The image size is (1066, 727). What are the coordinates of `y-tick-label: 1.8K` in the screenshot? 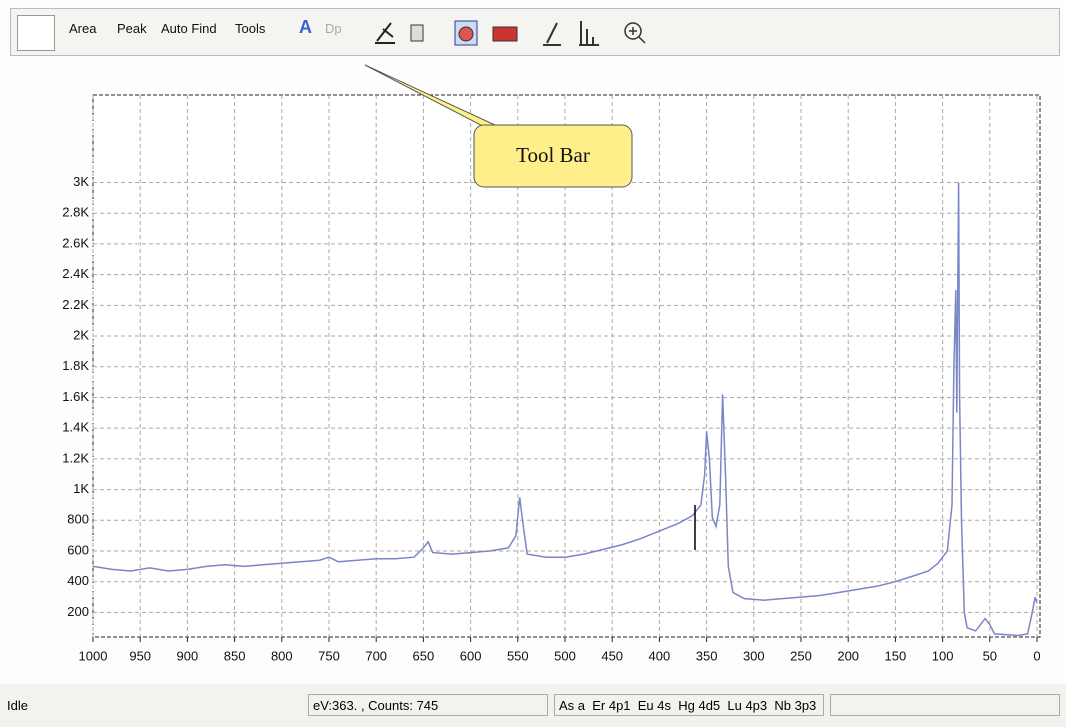 It's located at (75, 365).